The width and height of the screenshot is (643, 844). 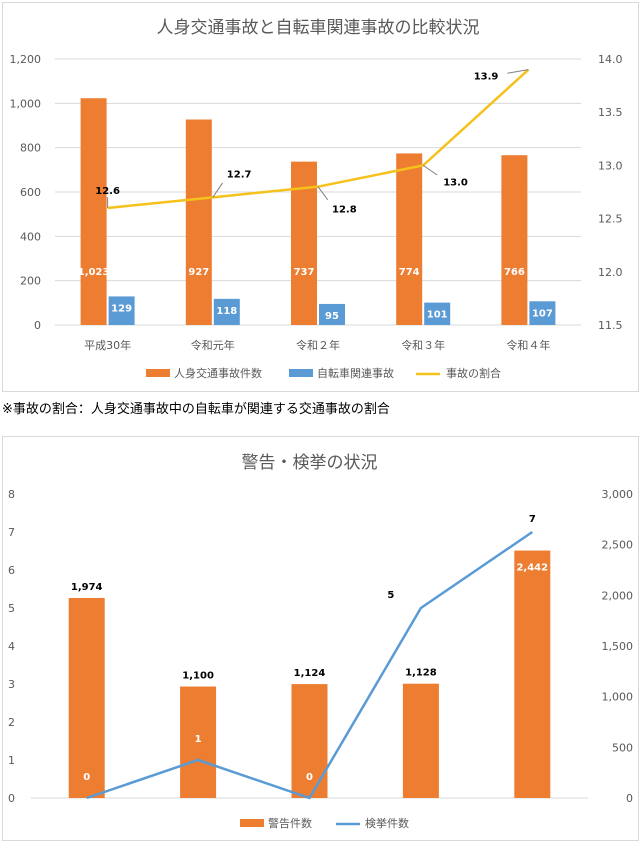 What do you see at coordinates (629, 798) in the screenshot?
I see `y-right-tick-label: 0` at bounding box center [629, 798].